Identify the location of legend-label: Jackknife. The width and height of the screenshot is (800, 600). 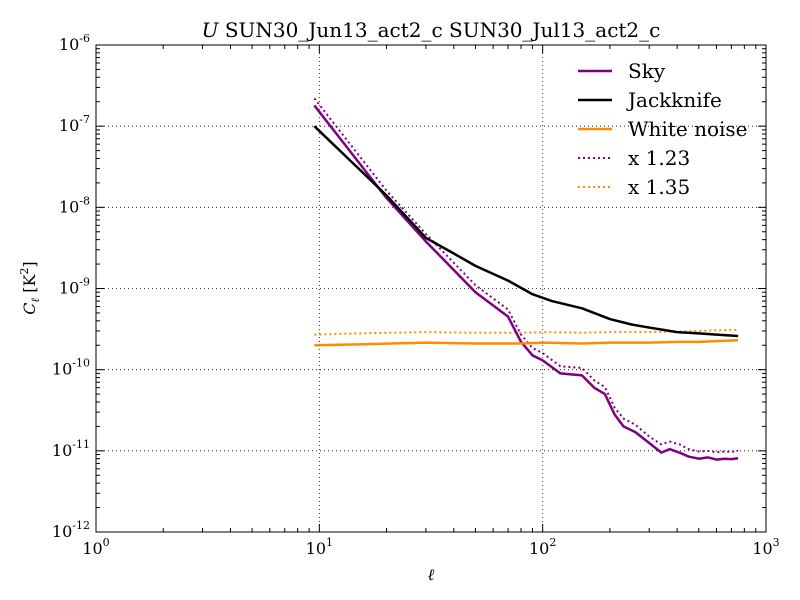
(674, 100).